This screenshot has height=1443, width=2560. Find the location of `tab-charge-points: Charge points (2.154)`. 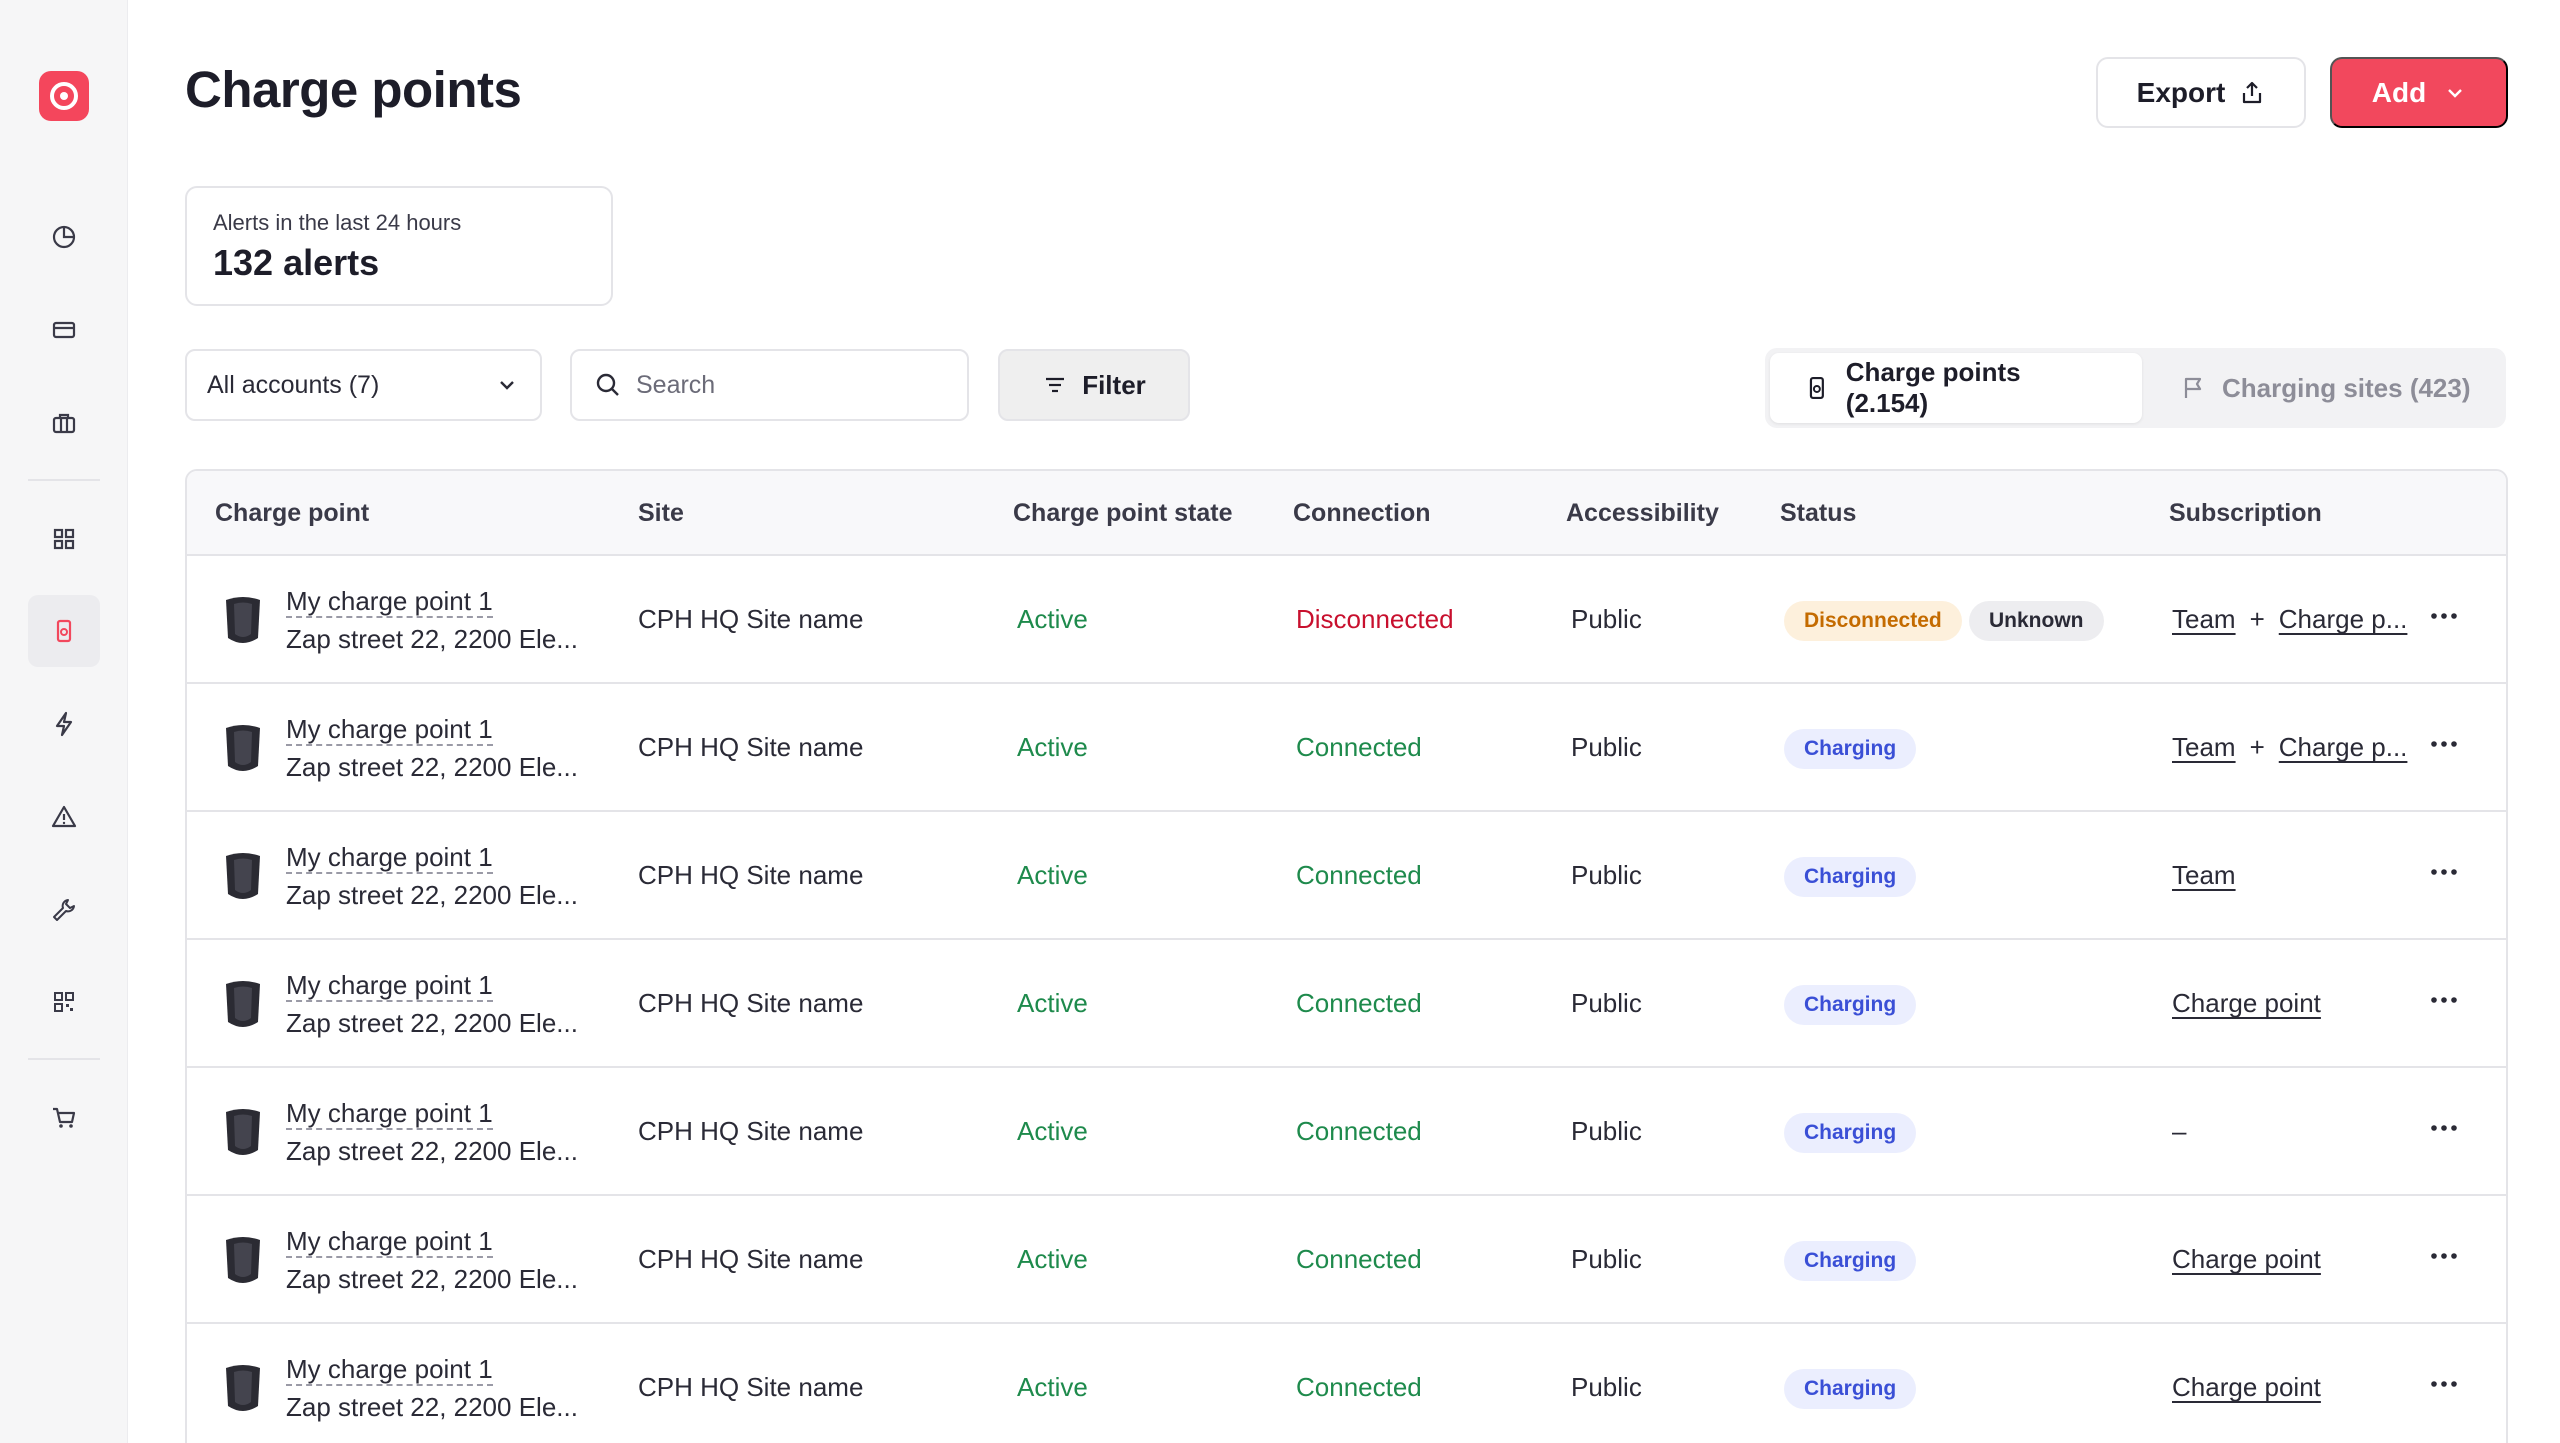

tab-charge-points: Charge points (2.154) is located at coordinates (1956, 388).